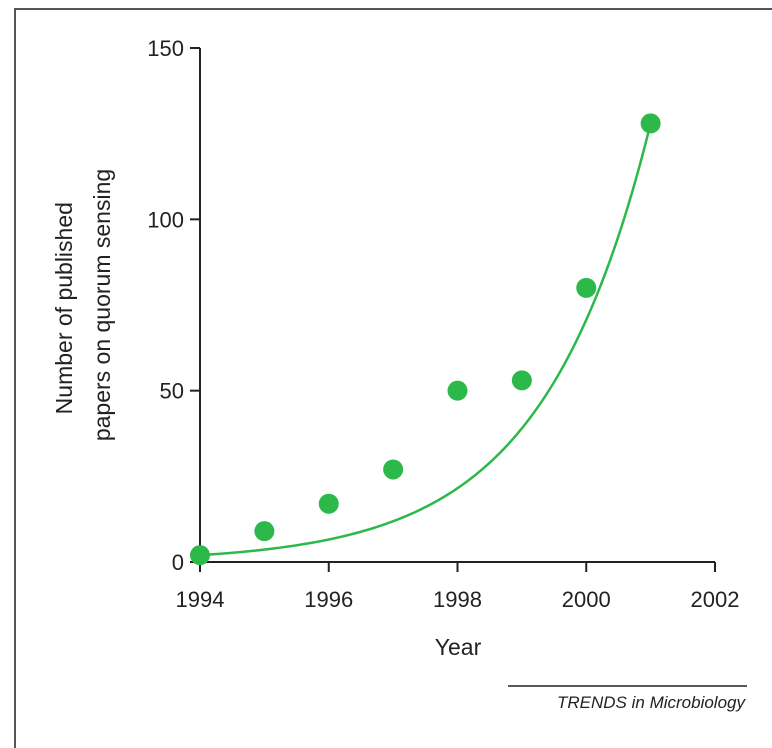 This screenshot has height=748, width=772. I want to click on y-tick-label: 150, so click(165, 48).